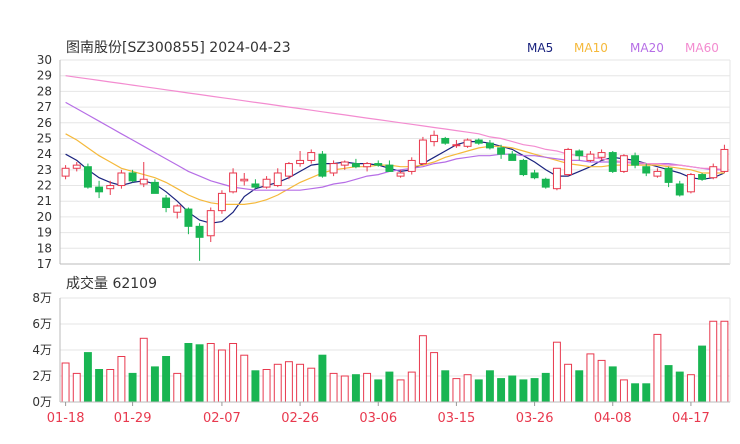  I want to click on price-tick-label: 22, so click(44, 186).